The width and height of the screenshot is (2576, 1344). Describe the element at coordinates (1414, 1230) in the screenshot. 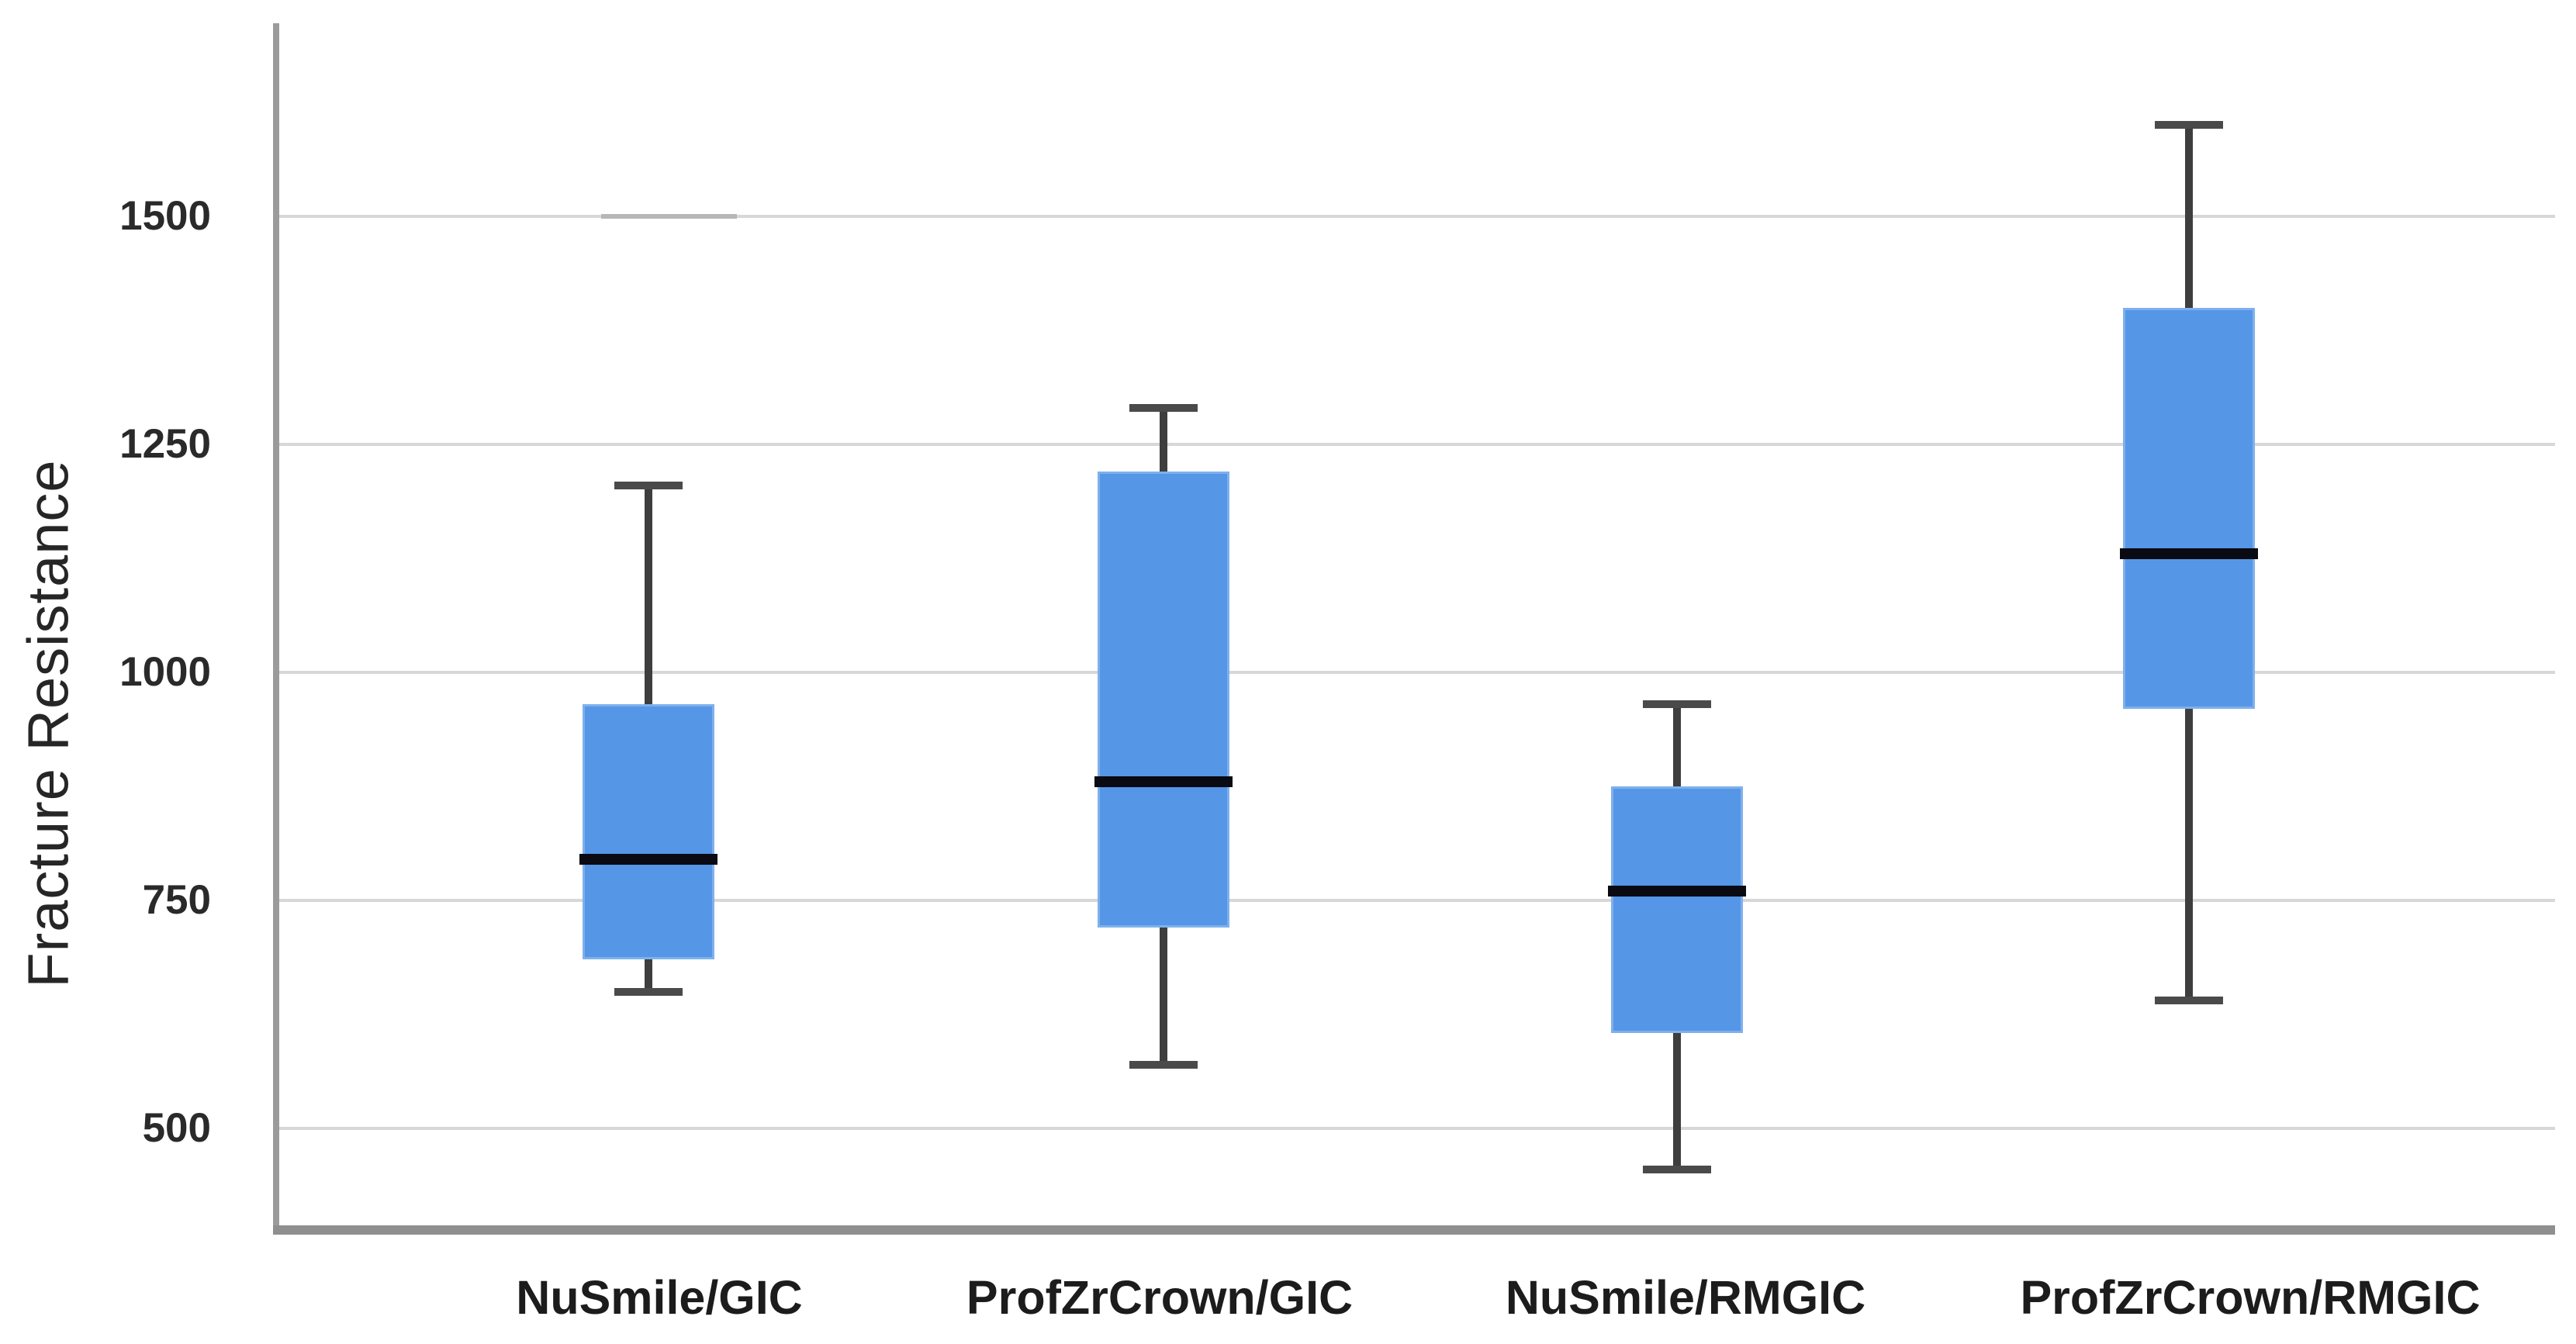

I see `x-axis-line` at that location.